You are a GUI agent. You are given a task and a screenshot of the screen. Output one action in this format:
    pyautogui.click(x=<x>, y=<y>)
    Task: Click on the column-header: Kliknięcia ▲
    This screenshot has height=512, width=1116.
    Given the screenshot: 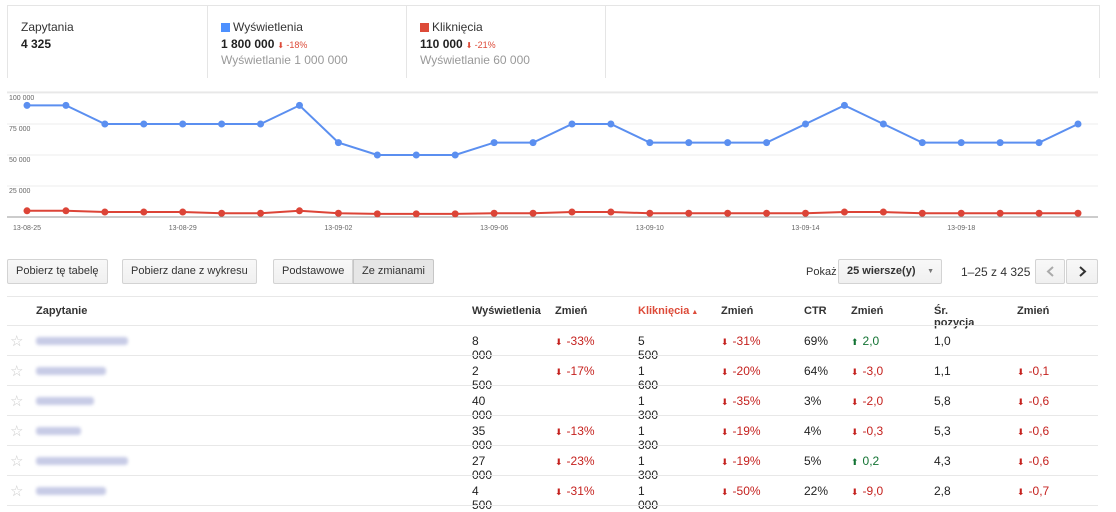 What is the action you would take?
    pyautogui.click(x=668, y=311)
    